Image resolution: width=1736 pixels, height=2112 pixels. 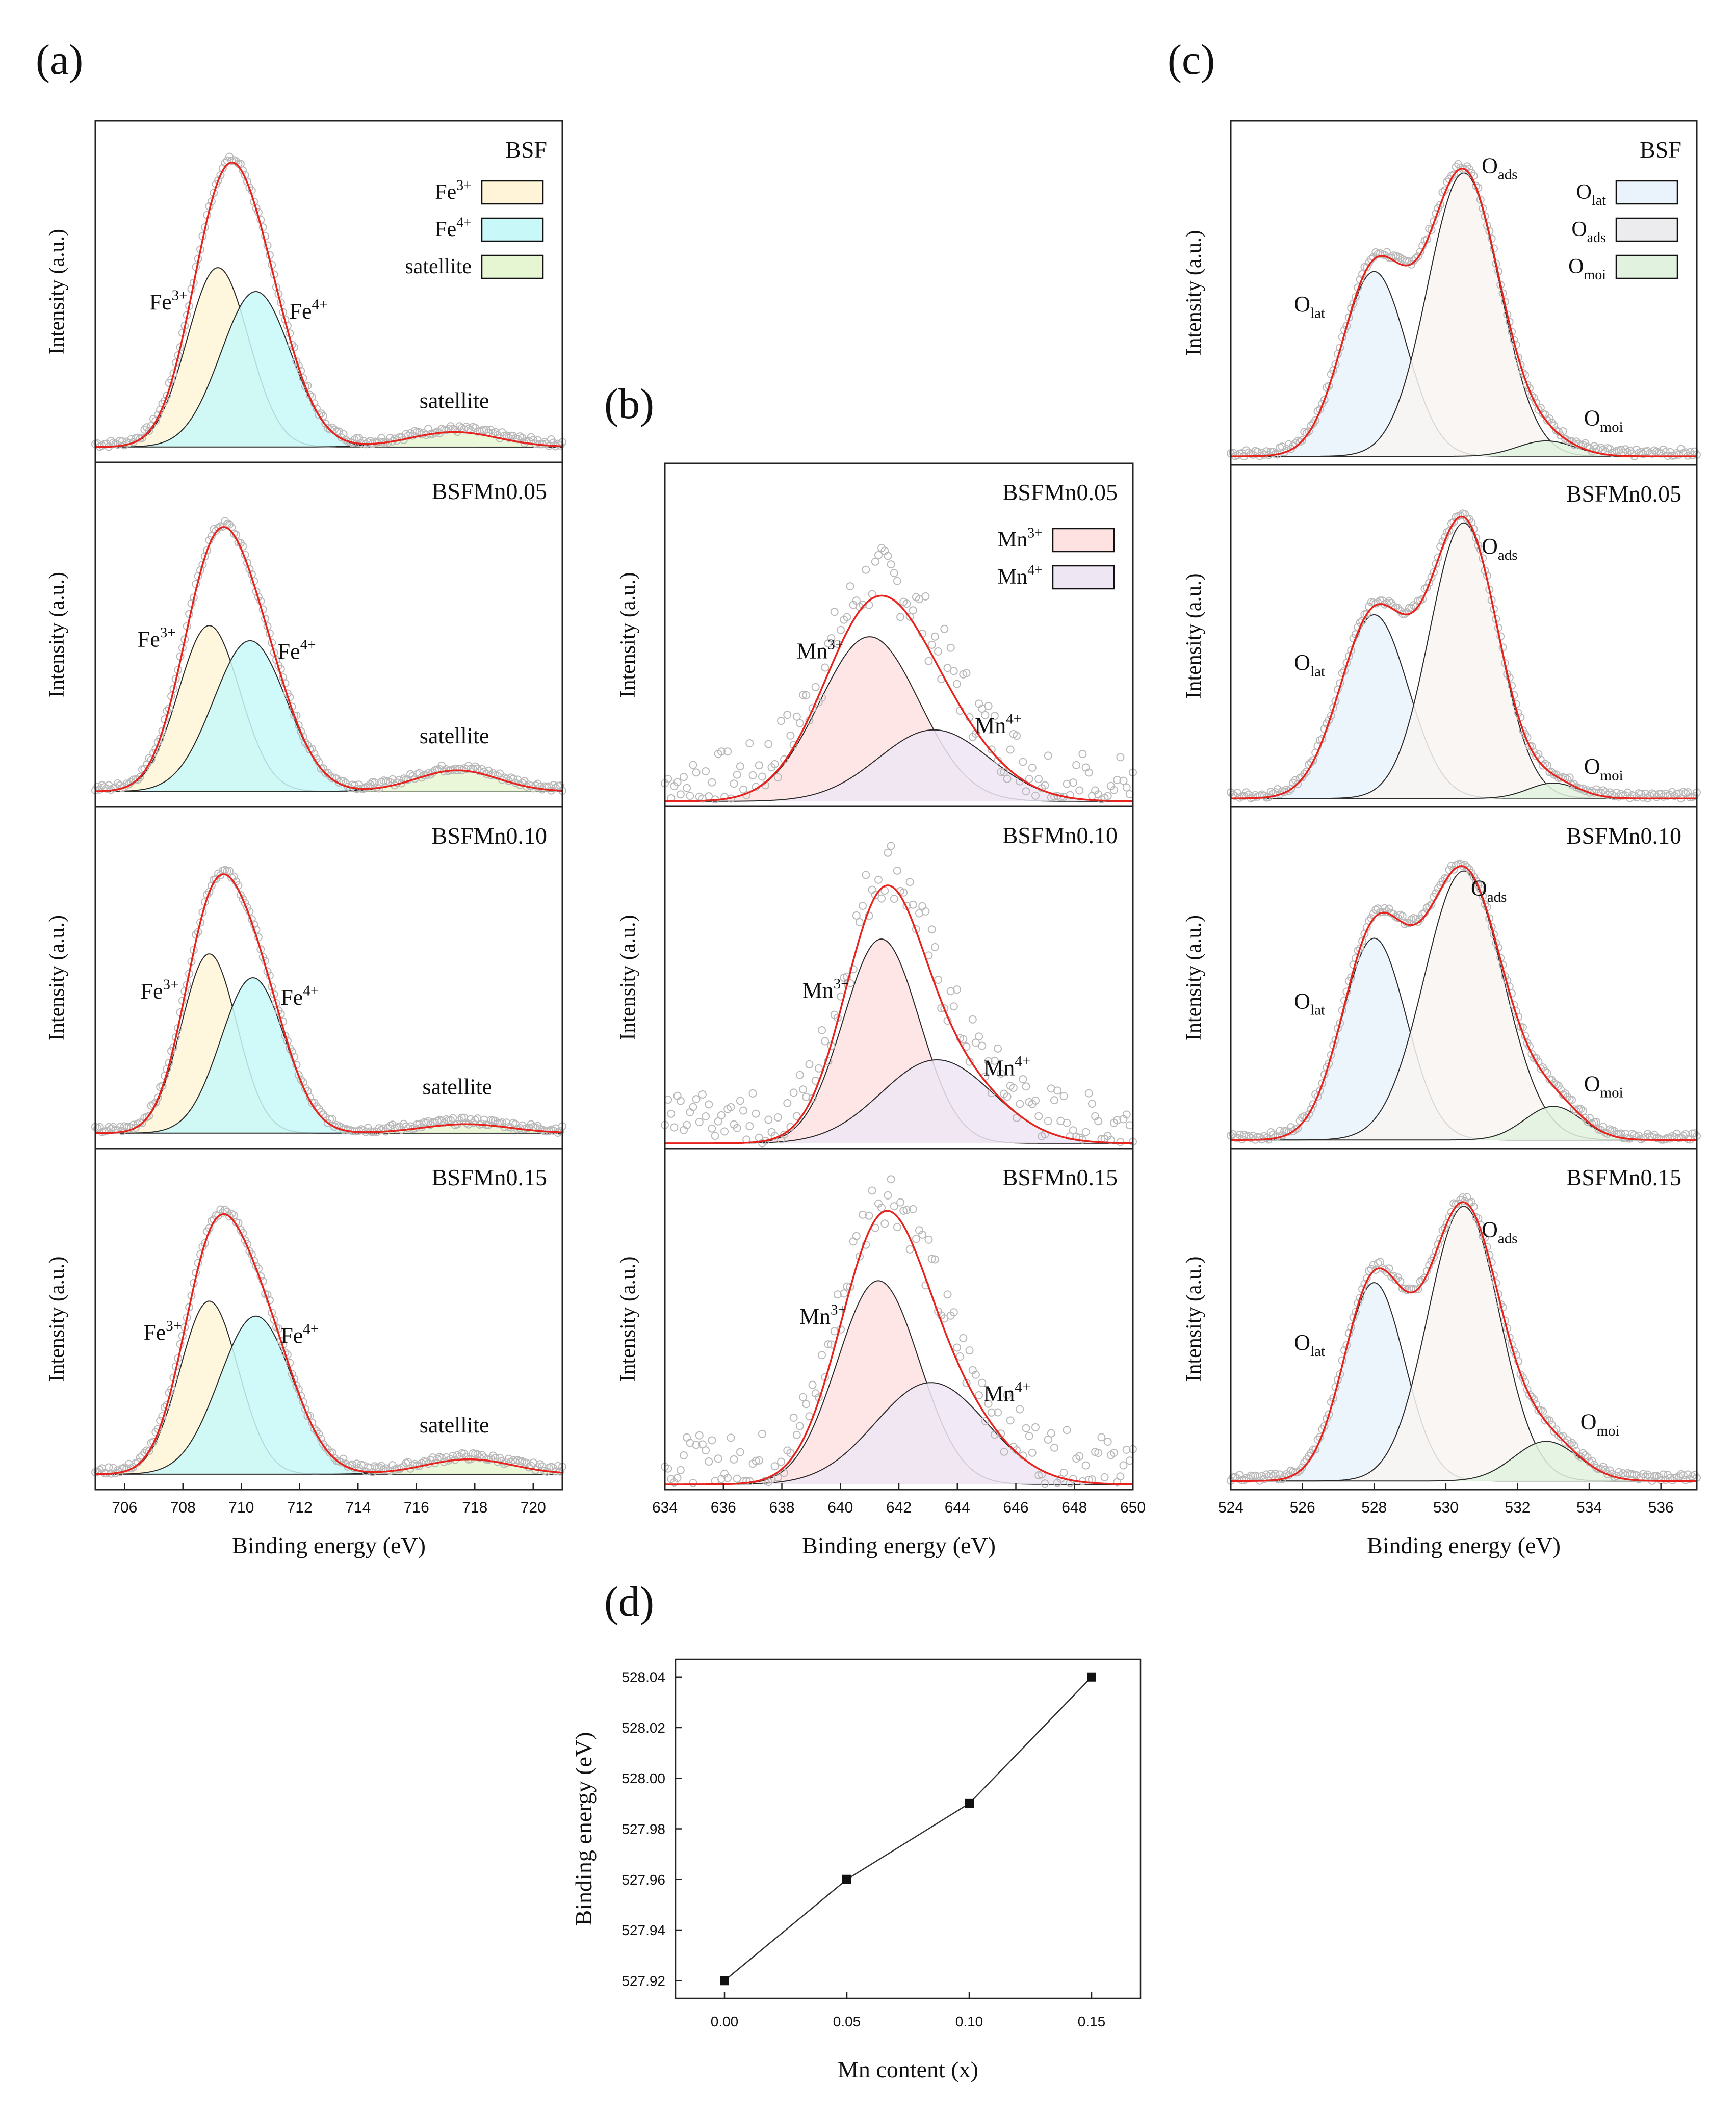 I want to click on x-tick-label: 636, so click(x=723, y=1507).